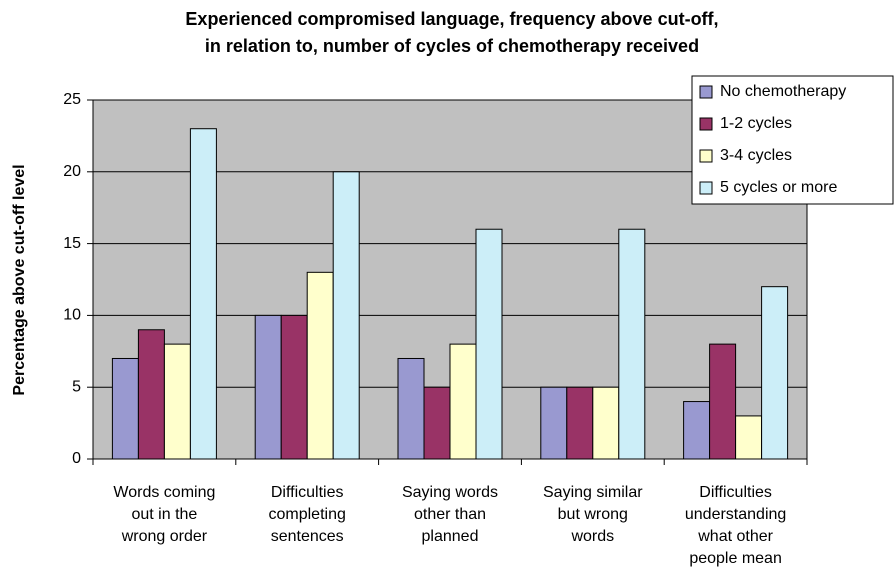 The width and height of the screenshot is (894, 581). Describe the element at coordinates (76, 386) in the screenshot. I see `y-tick-label: 5` at that location.